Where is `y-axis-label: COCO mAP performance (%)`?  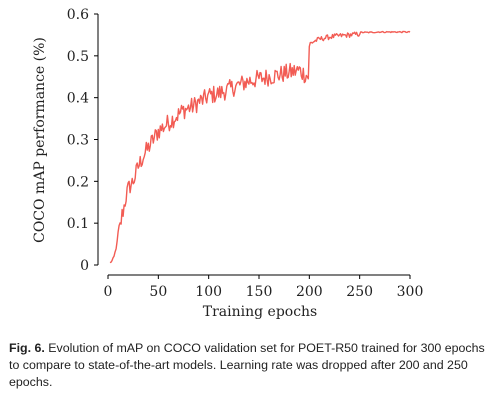 y-axis-label: COCO mAP performance (%) is located at coordinates (40, 140).